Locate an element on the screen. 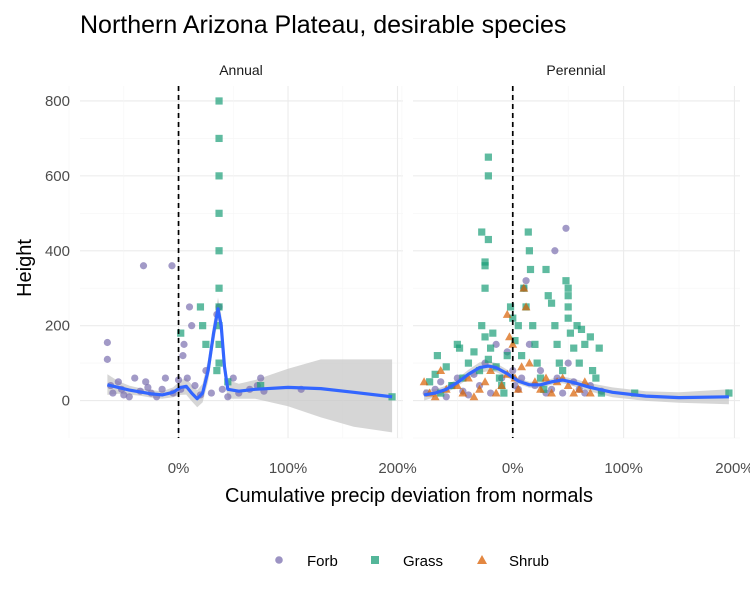 The height and width of the screenshot is (600, 750). legend-forb-label: Forb is located at coordinates (322, 561).